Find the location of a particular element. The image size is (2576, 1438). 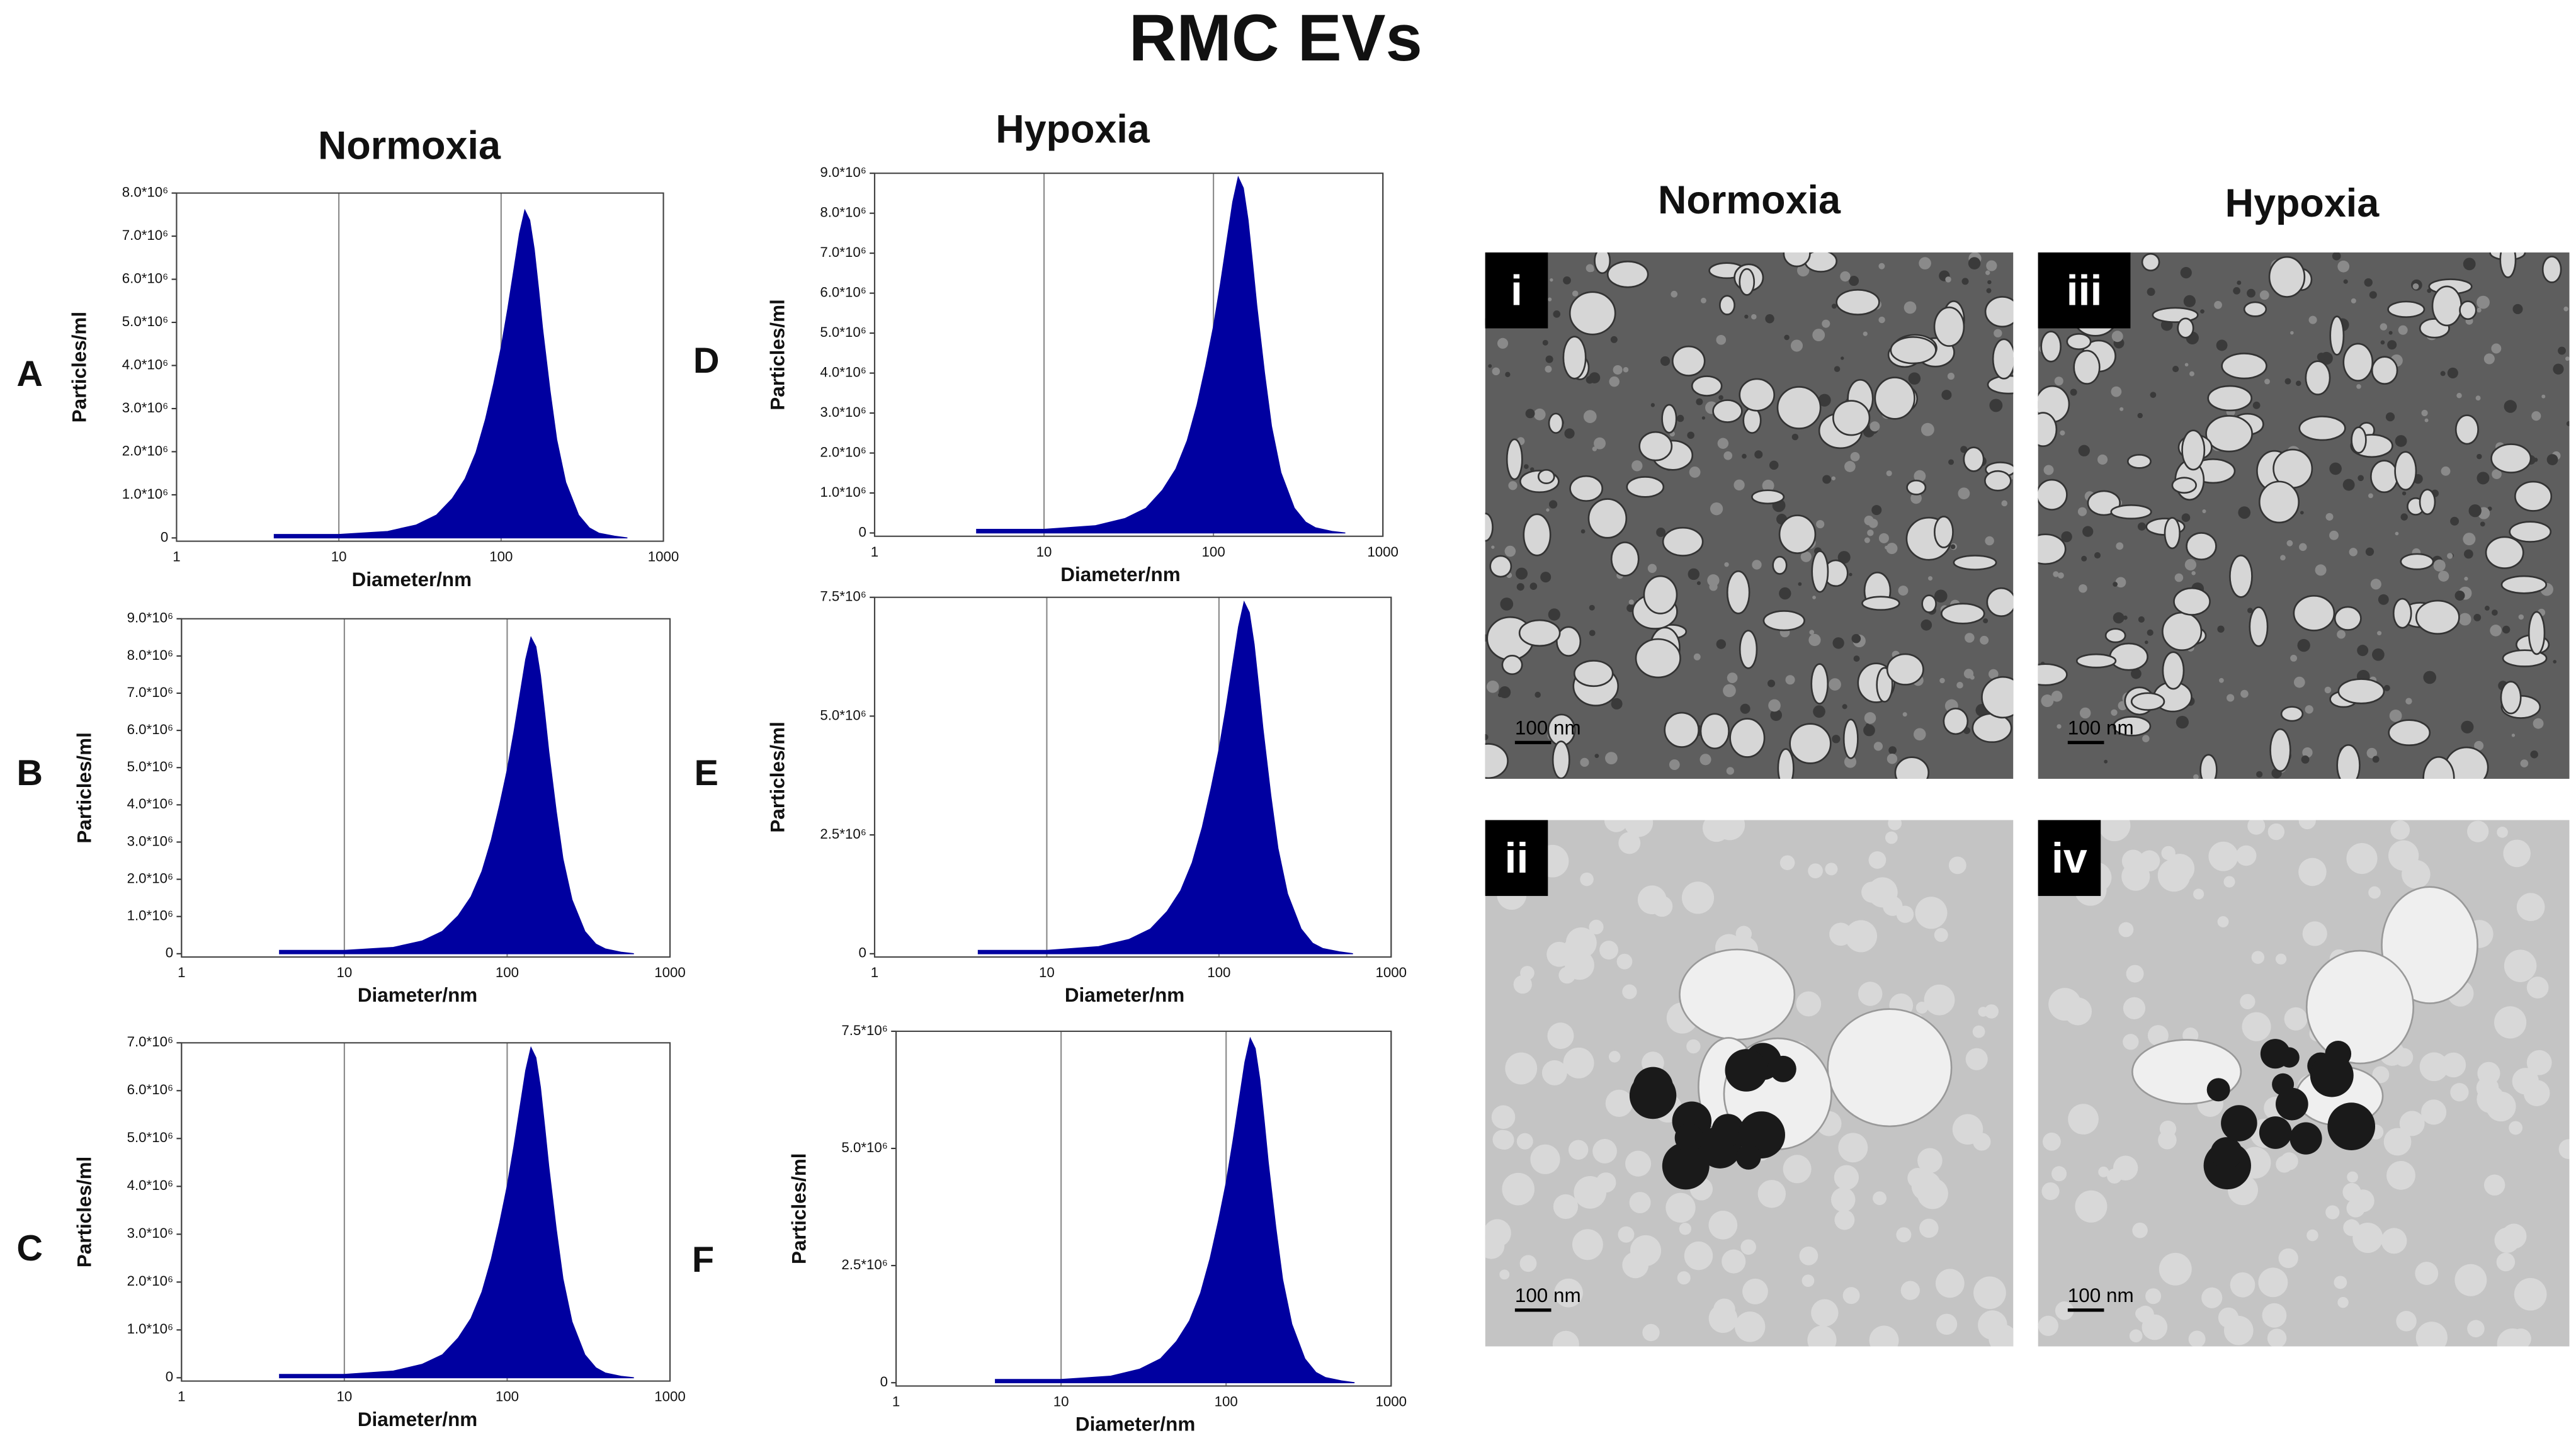

y-tick-label: 3.0*10⁶ is located at coordinates (843, 412).